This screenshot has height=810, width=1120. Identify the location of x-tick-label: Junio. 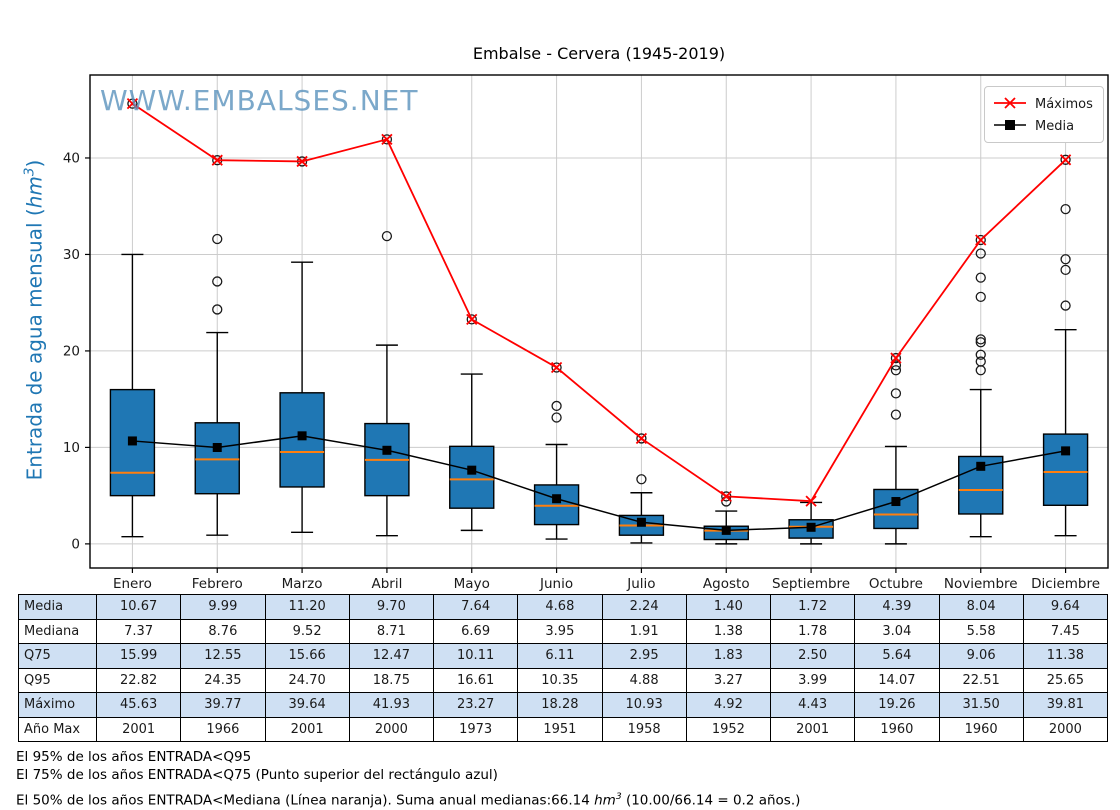
(556, 584).